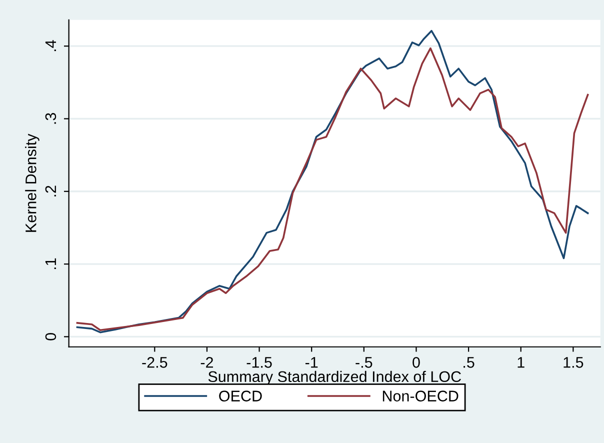 This screenshot has height=443, width=604. What do you see at coordinates (420, 396) in the screenshot?
I see `legend-label: Non-OECD` at bounding box center [420, 396].